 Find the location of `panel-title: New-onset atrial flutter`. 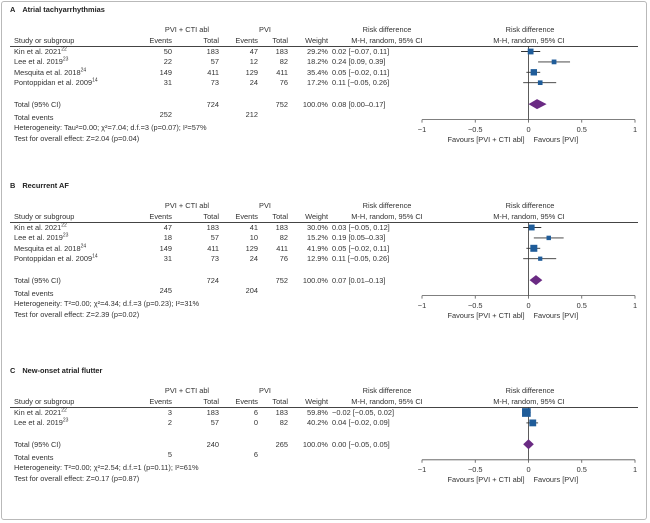

panel-title: New-onset atrial flutter is located at coordinates (62, 370).